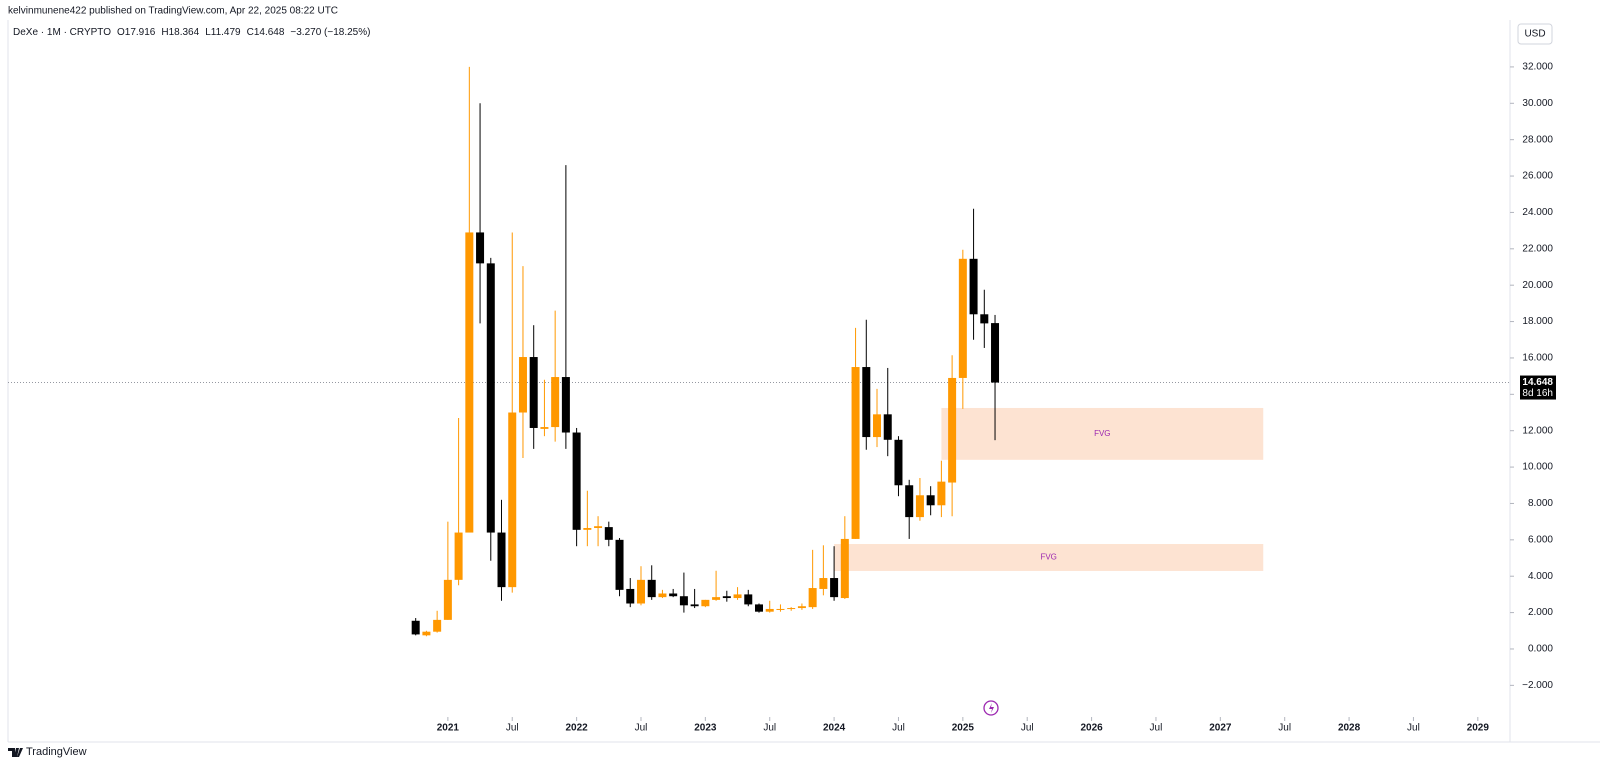  Describe the element at coordinates (1537, 321) in the screenshot. I see `y-tick-label: 18.000` at that location.